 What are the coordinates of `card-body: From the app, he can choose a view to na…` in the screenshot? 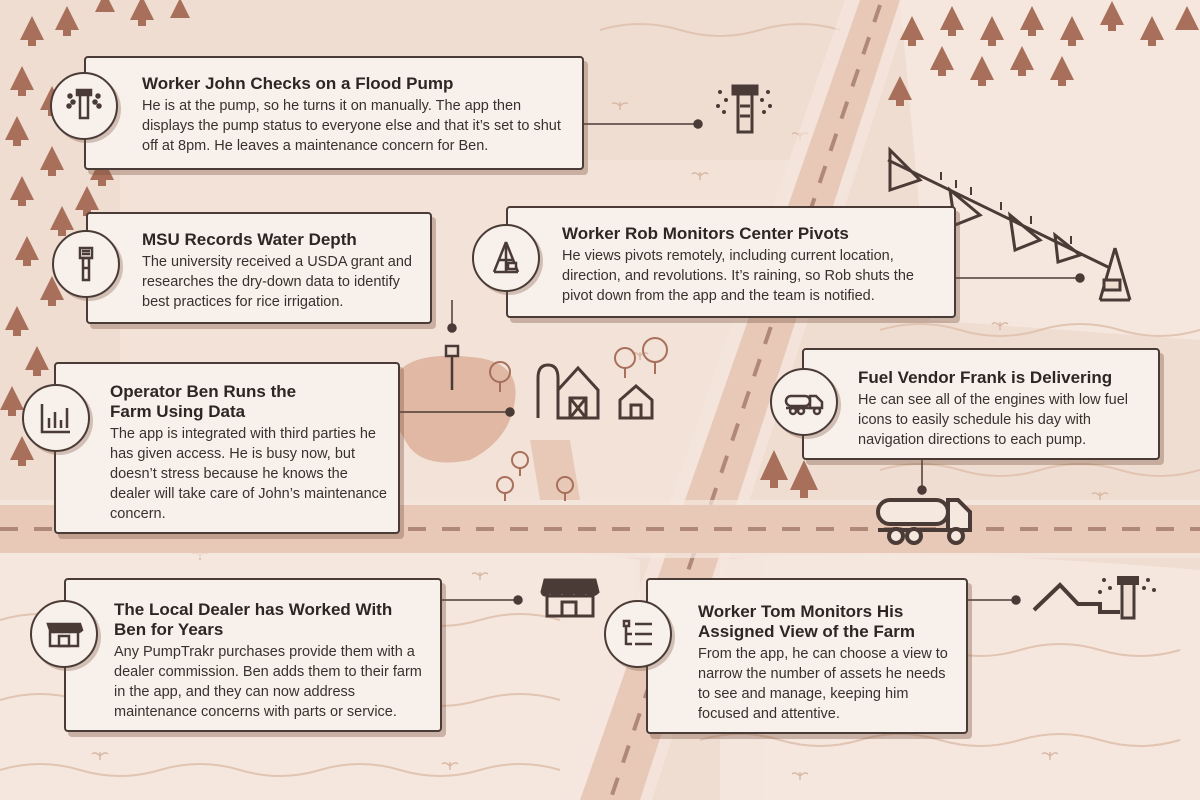 It's located at (823, 684).